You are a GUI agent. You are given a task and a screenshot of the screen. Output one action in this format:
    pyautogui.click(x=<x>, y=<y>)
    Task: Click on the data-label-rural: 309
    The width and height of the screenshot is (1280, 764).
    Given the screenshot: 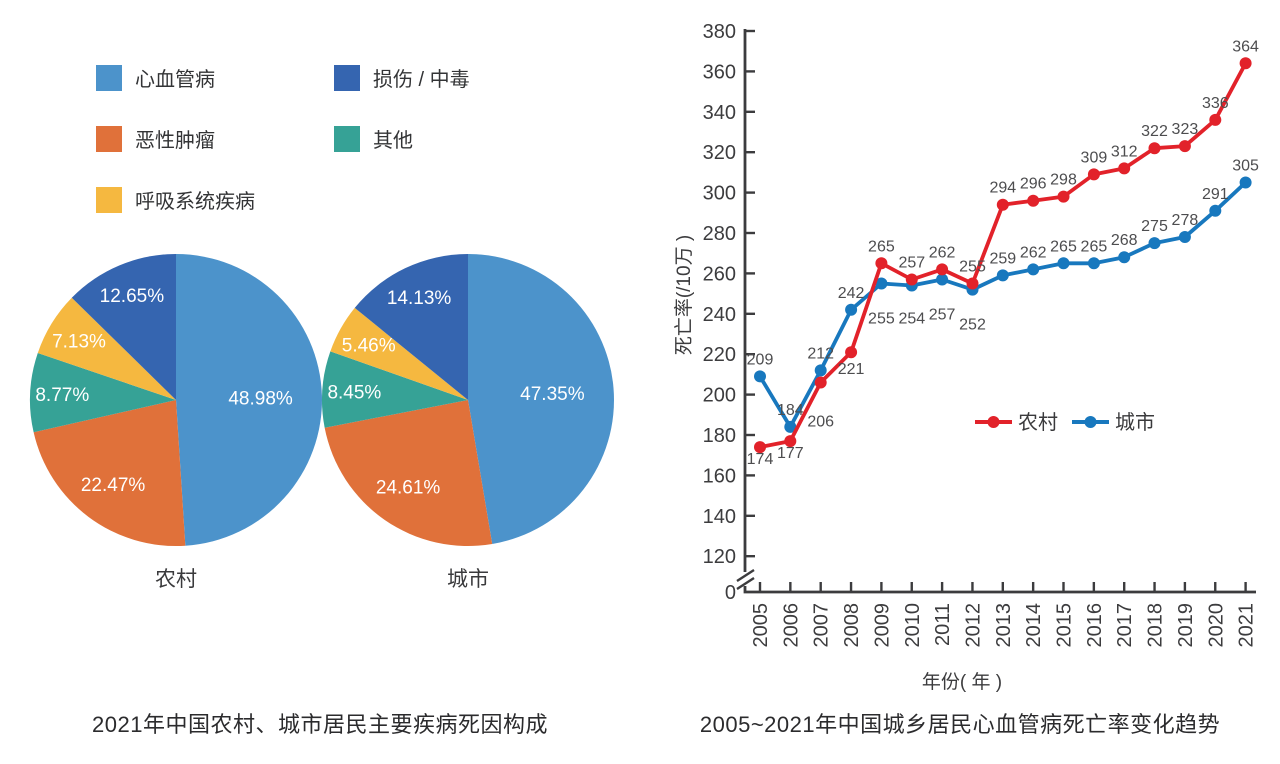 What is the action you would take?
    pyautogui.click(x=1094, y=157)
    